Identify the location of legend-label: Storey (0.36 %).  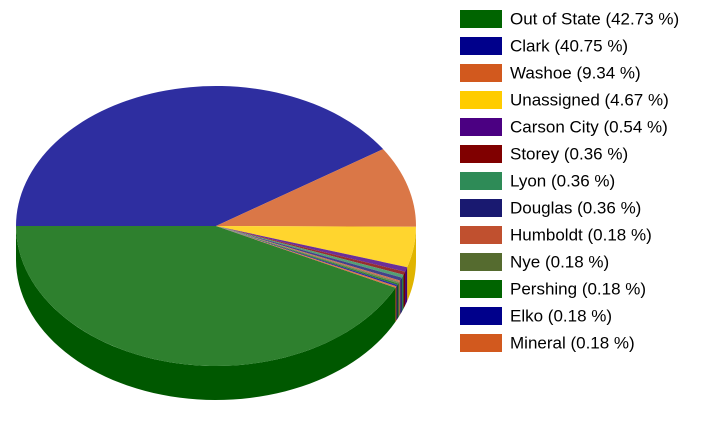
(569, 153).